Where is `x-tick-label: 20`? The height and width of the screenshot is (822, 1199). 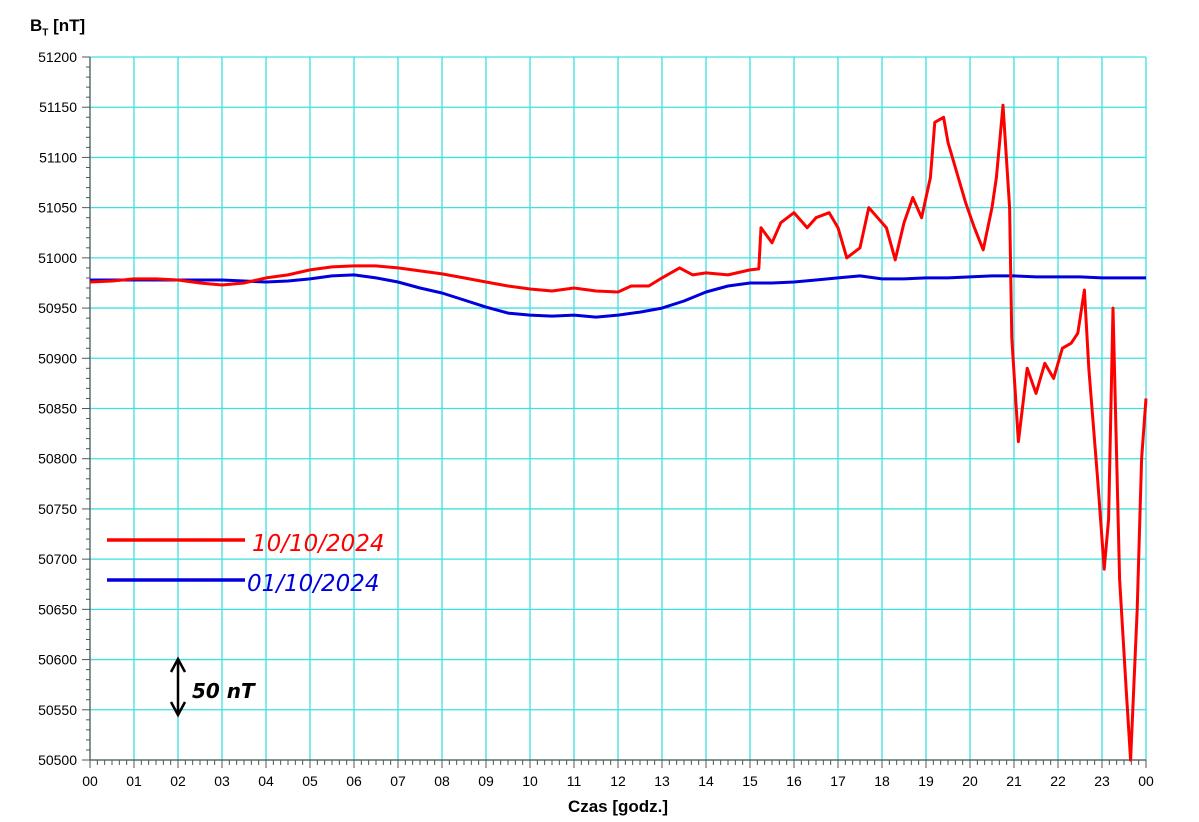
x-tick-label: 20 is located at coordinates (970, 781).